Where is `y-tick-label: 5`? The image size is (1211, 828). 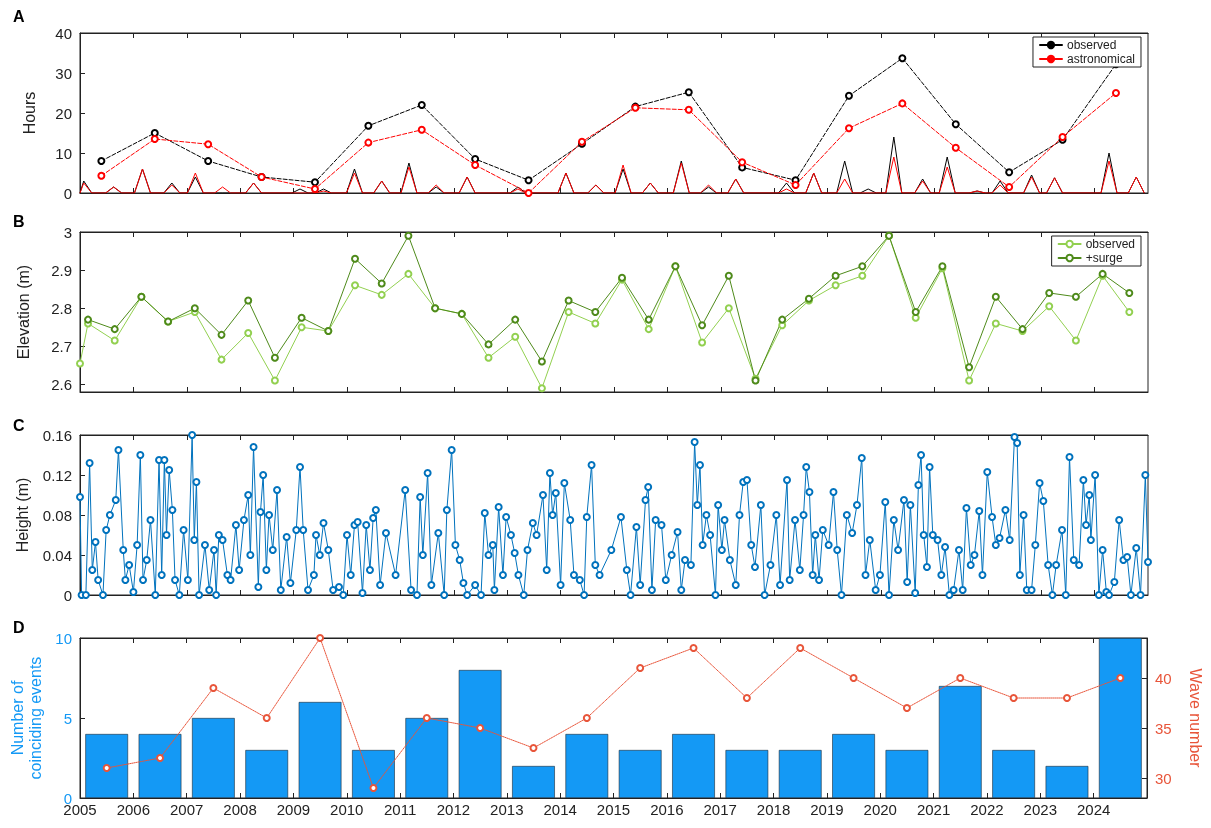
y-tick-label: 5 is located at coordinates (67, 718).